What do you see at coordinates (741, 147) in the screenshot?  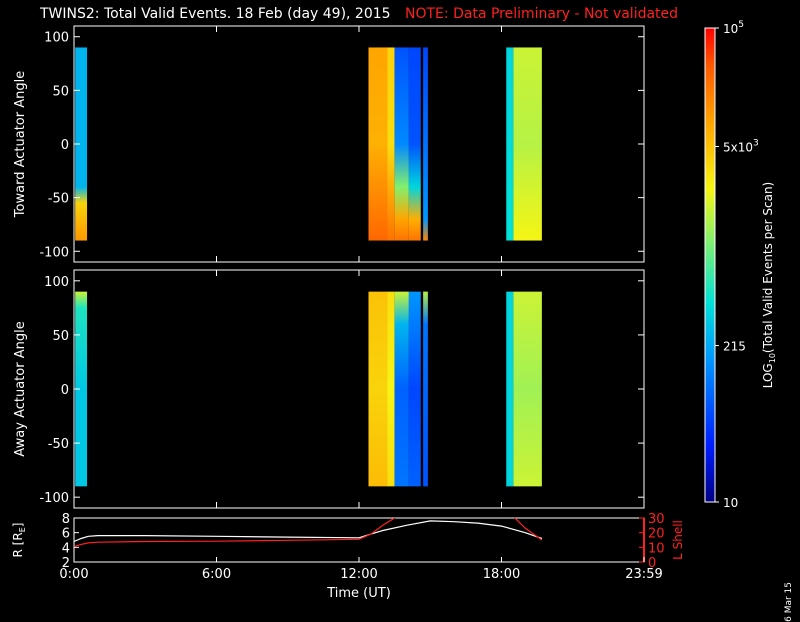 I see `colorbar-tick-label: 5x10³` at bounding box center [741, 147].